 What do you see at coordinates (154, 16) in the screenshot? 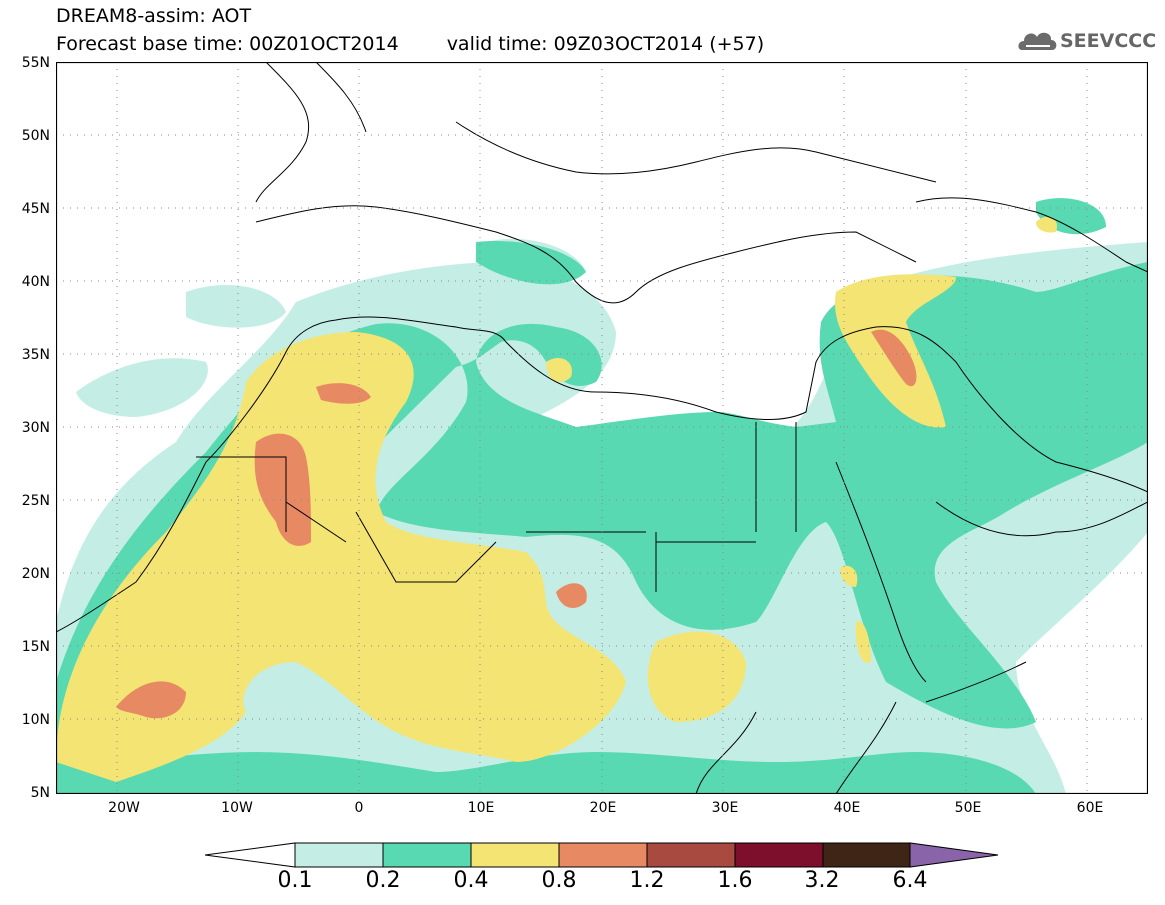
I see `map-title: DREAM8-assim: AOT` at bounding box center [154, 16].